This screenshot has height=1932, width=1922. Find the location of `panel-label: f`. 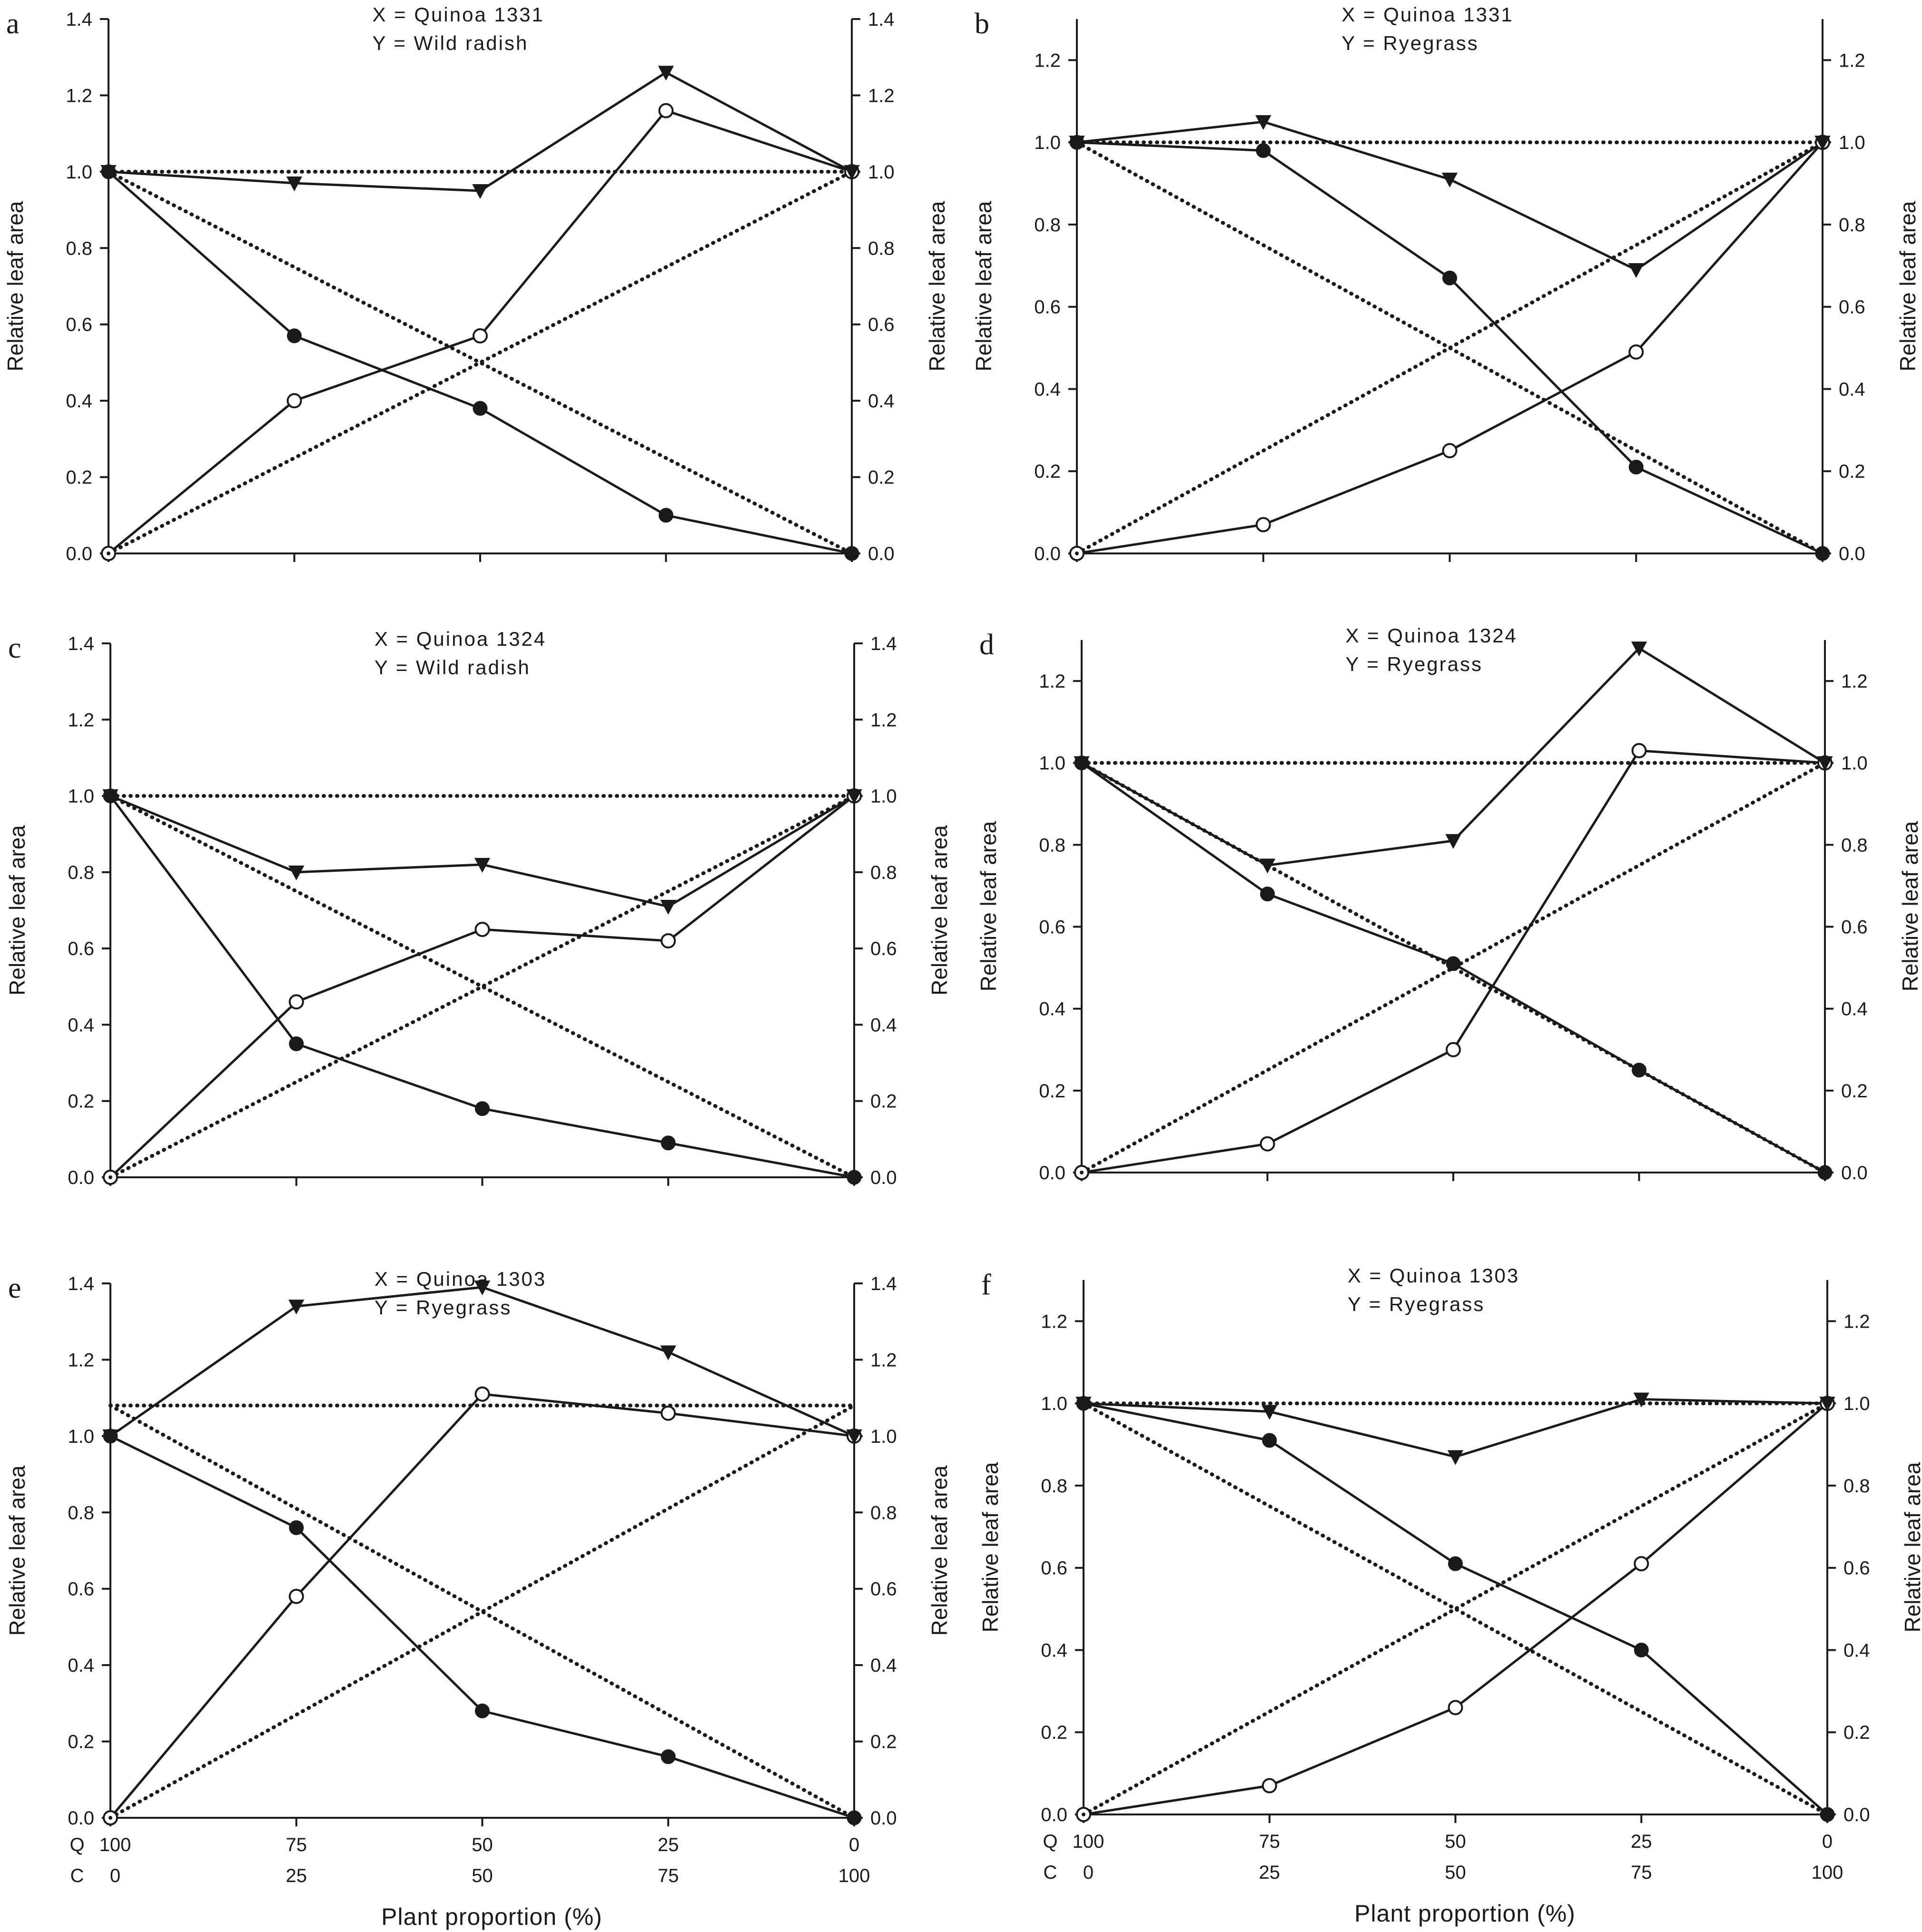

panel-label: f is located at coordinates (986, 1285).